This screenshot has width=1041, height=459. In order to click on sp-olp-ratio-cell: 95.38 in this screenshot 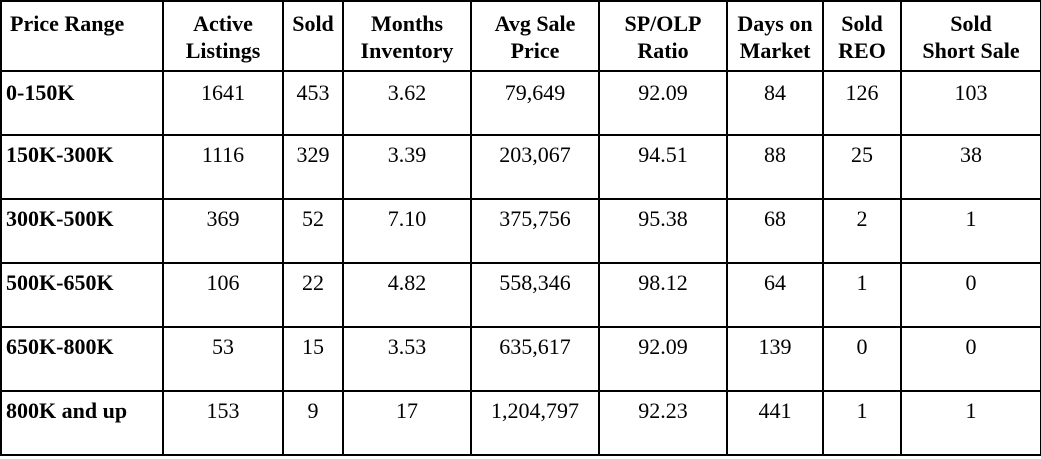, I will do `click(663, 231)`.